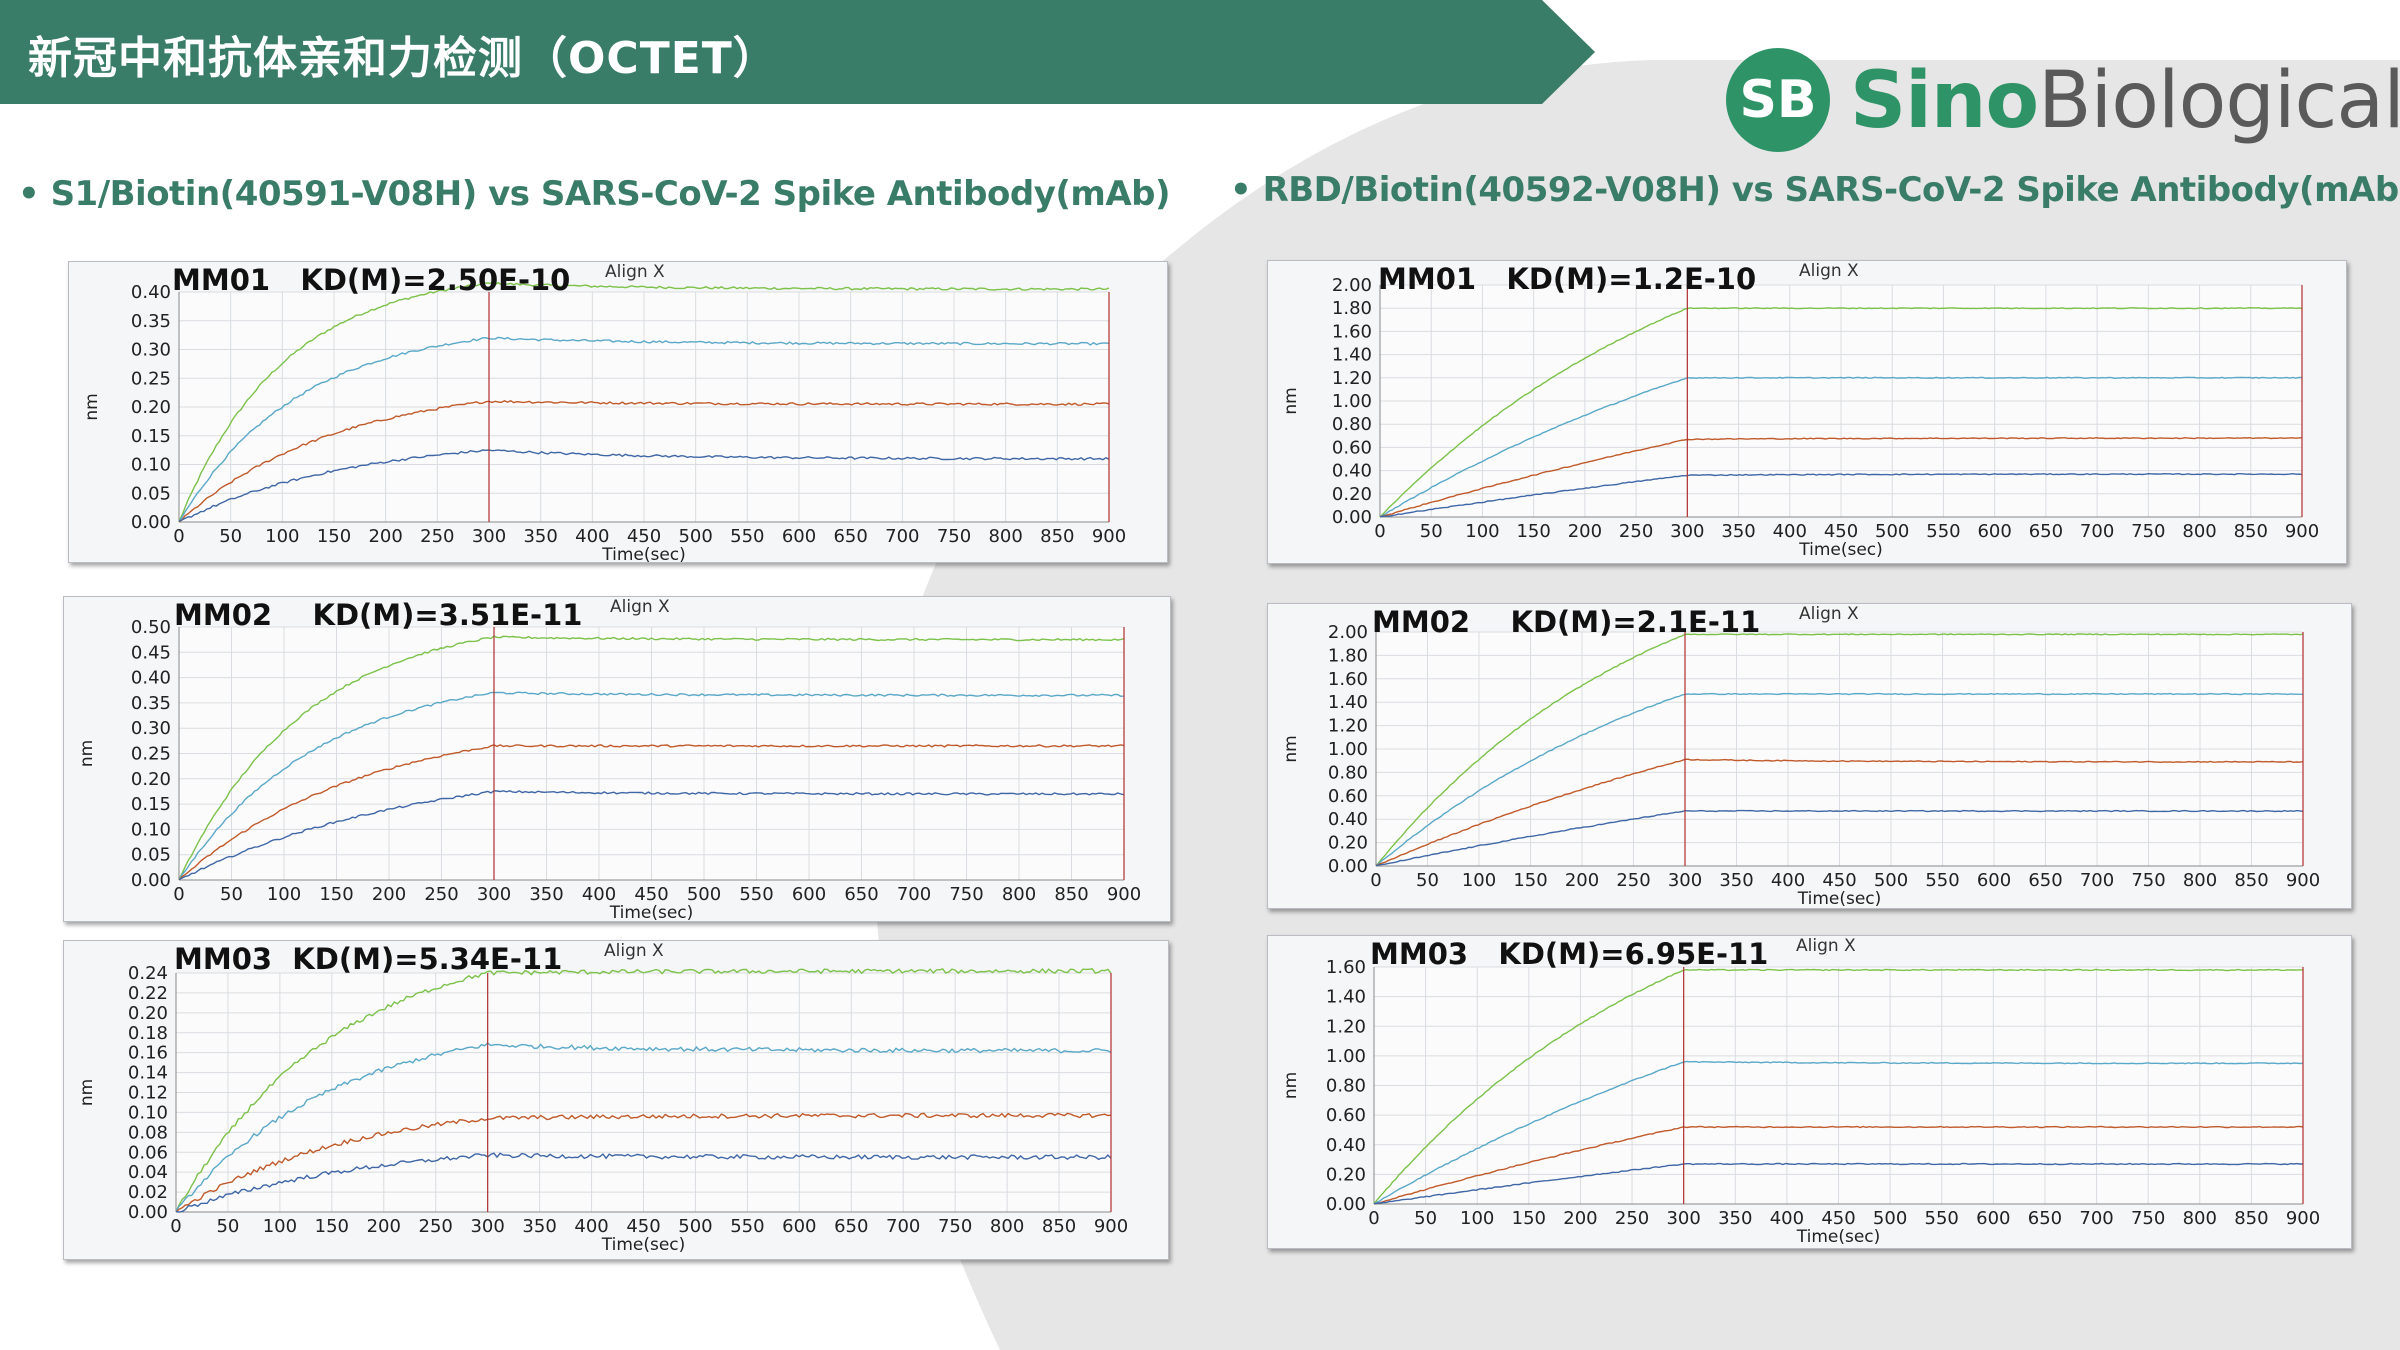 Image resolution: width=2400 pixels, height=1350 pixels. I want to click on chart-sample-label: MM03 KD(M)=5.34E-11, so click(368, 959).